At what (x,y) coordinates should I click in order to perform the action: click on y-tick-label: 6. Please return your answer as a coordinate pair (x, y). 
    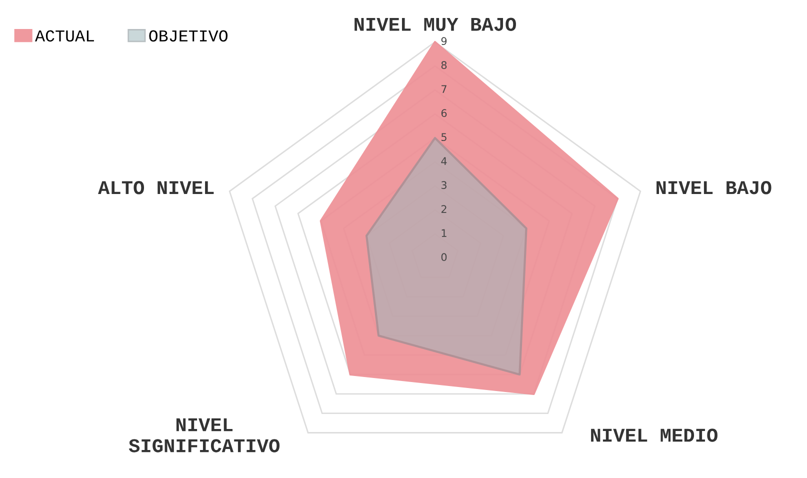
    Looking at the image, I should click on (444, 113).